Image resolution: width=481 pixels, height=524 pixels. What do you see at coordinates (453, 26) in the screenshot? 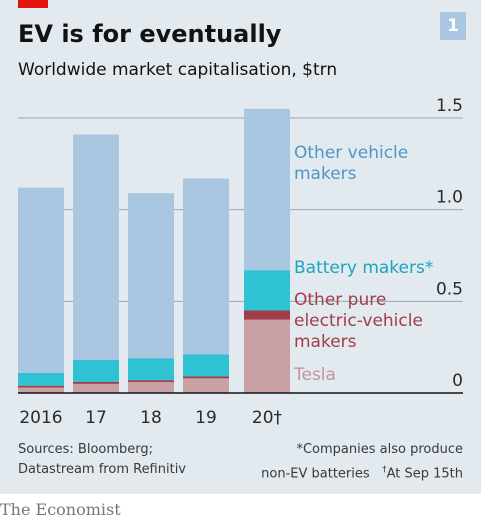
I see `chart-number-badge: 1` at bounding box center [453, 26].